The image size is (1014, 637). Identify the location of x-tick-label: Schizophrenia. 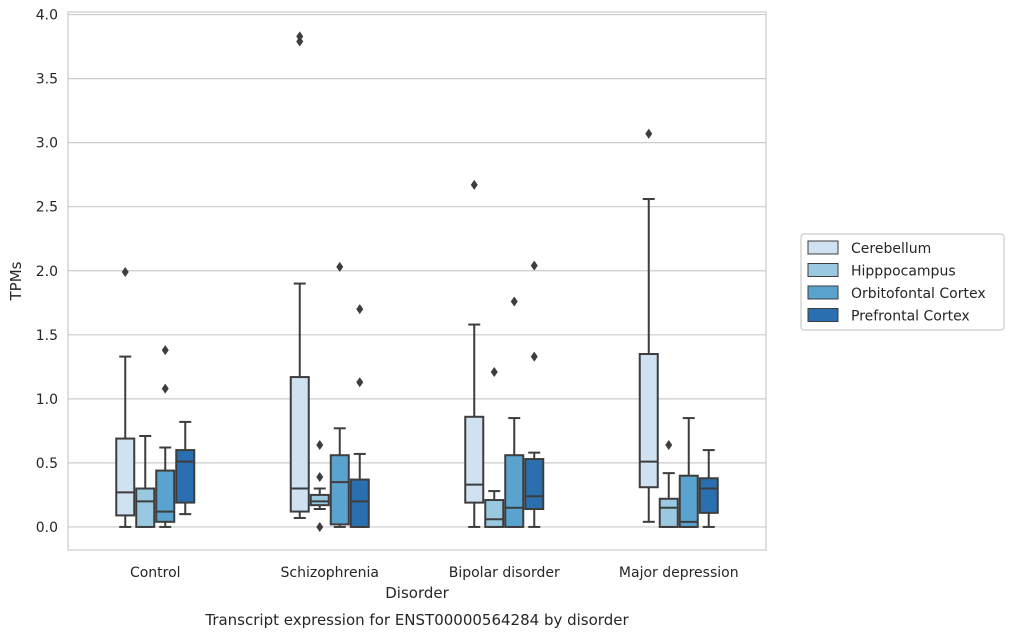
(330, 573).